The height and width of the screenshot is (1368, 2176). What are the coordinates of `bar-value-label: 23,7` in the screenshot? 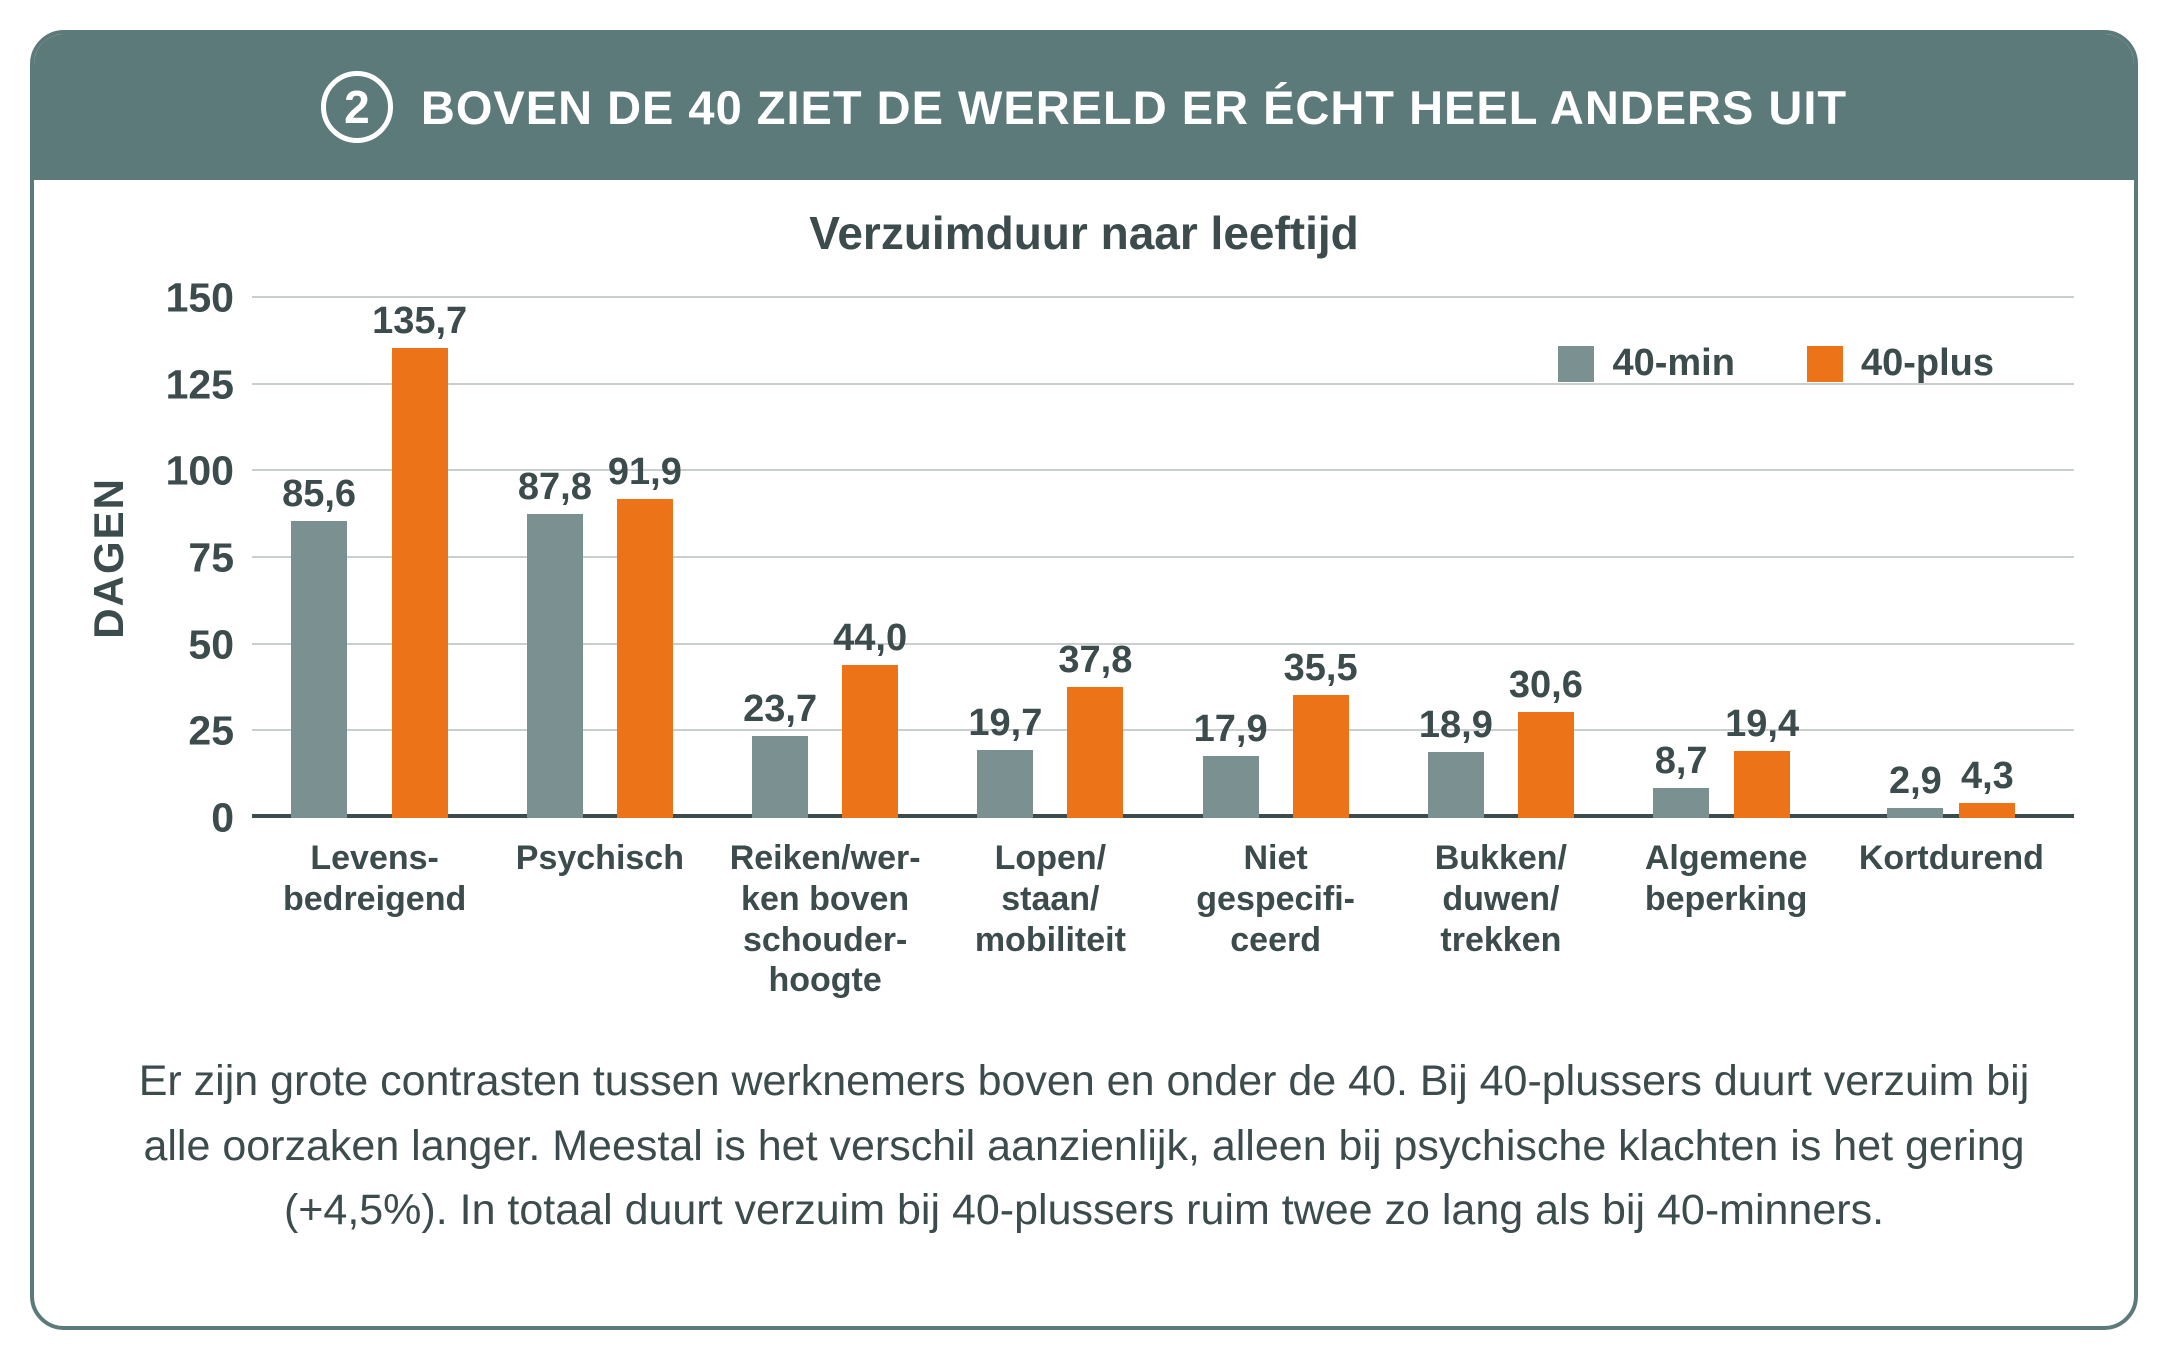 It's located at (780, 708).